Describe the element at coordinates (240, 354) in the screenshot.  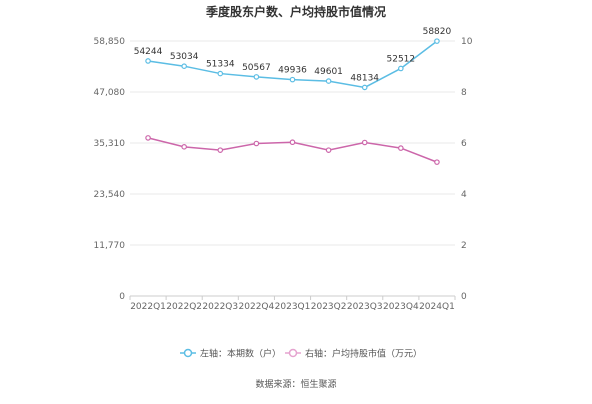
I see `legend-households-label: 左轴：本期数（户）` at that location.